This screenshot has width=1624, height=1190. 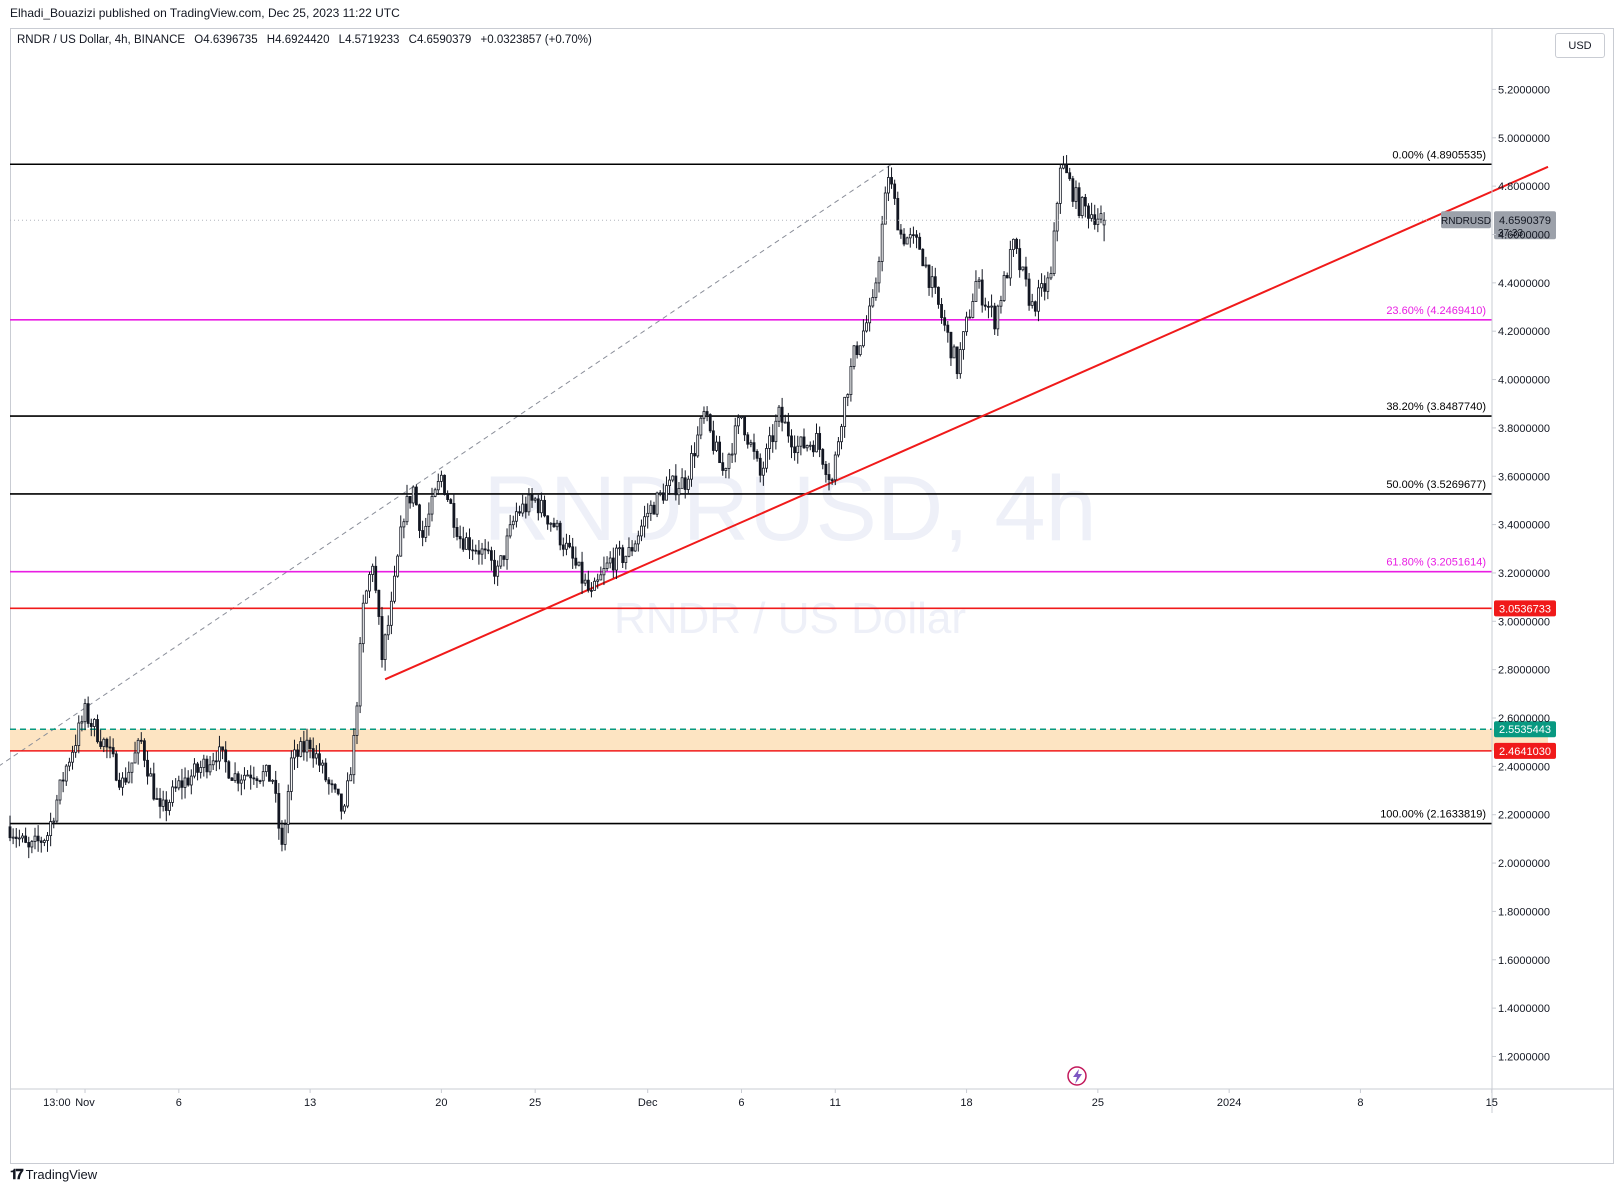 What do you see at coordinates (1524, 139) in the screenshot?
I see `y-tick-label: 5.0000000` at bounding box center [1524, 139].